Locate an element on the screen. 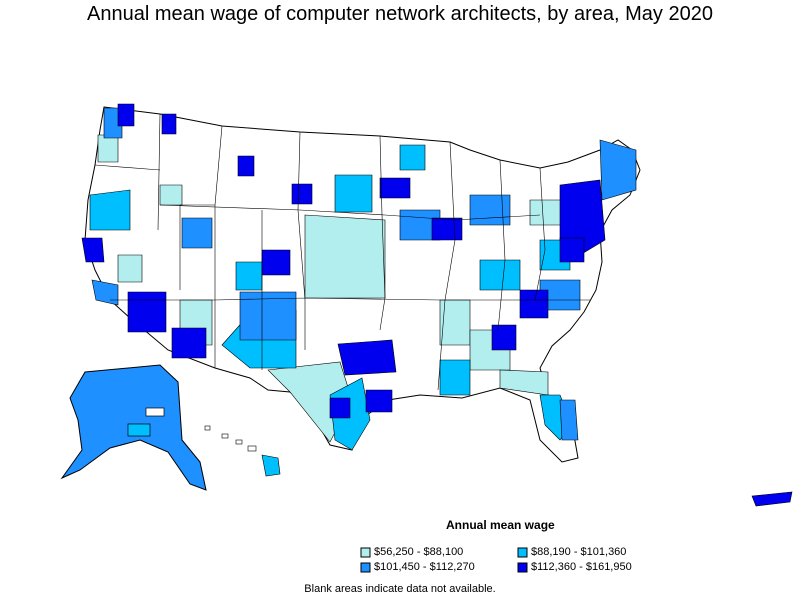 This screenshot has width=800, height=600. legend-item-3: $101,450 - $112,270 is located at coordinates (424, 567).